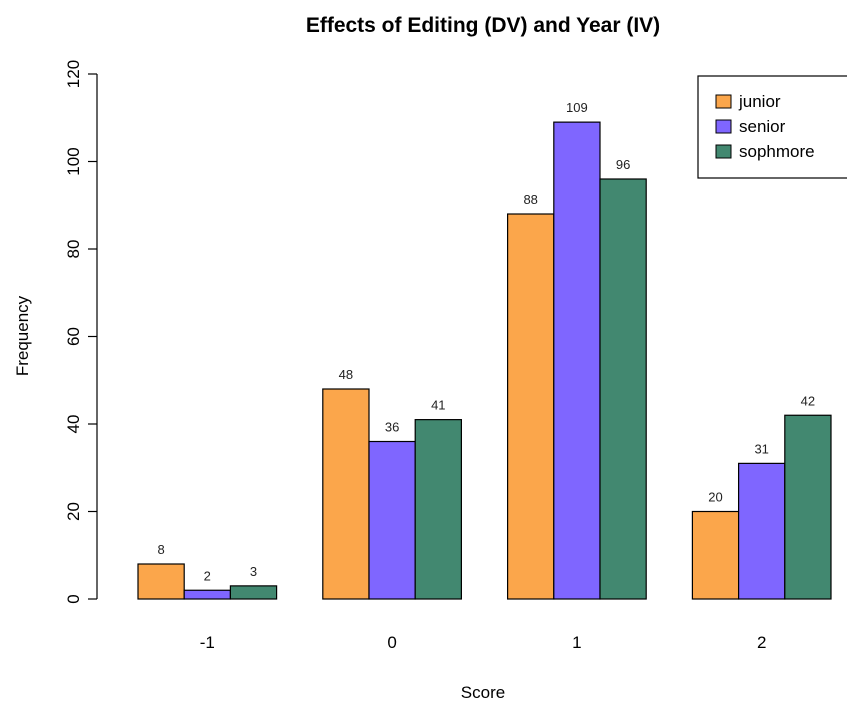  Describe the element at coordinates (483, 25) in the screenshot. I see `chart-title: Effects of Editing (DV) and Year (IV)` at that location.